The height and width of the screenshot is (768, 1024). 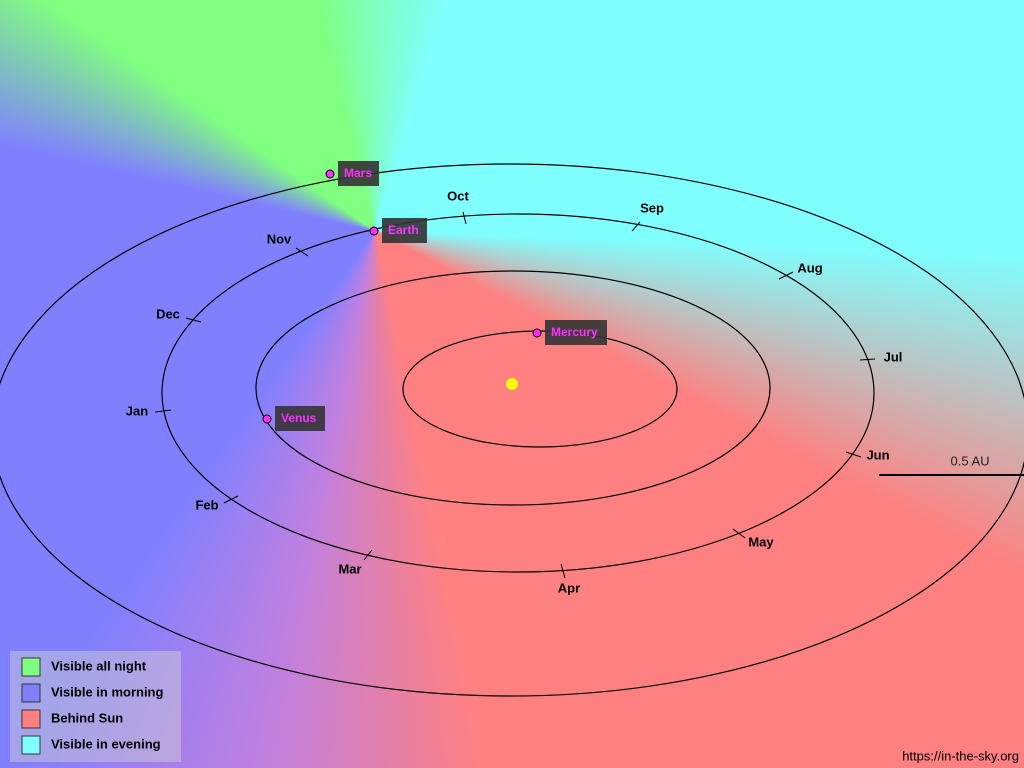 I want to click on month-label: Dec, so click(x=168, y=313).